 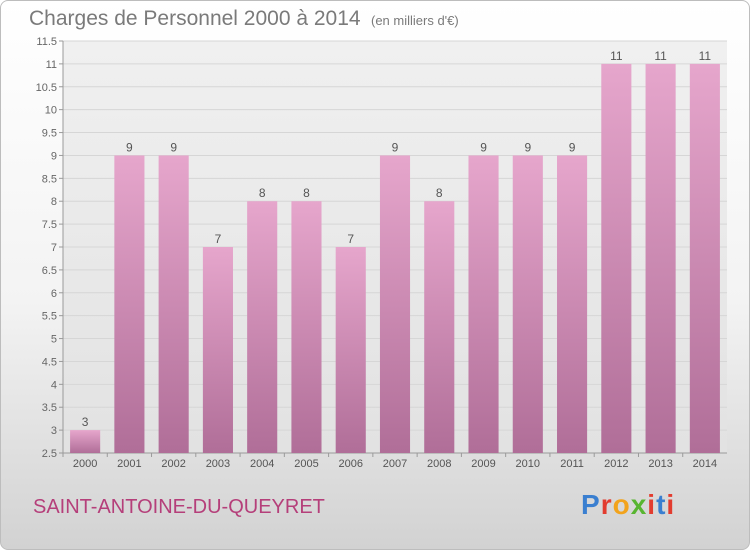 What do you see at coordinates (572, 464) in the screenshot?
I see `x-tick-label-2011: 2011` at bounding box center [572, 464].